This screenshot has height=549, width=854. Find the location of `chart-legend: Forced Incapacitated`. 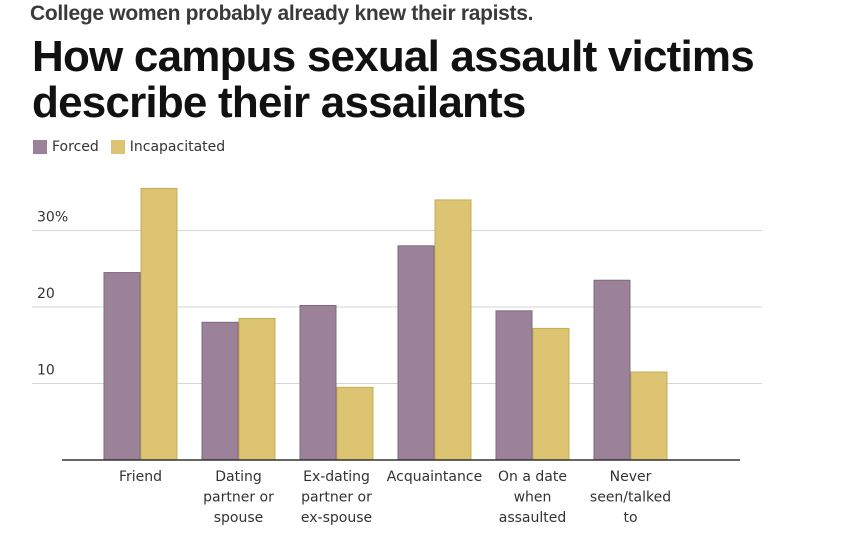

chart-legend: Forced Incapacitated is located at coordinates (135, 147).